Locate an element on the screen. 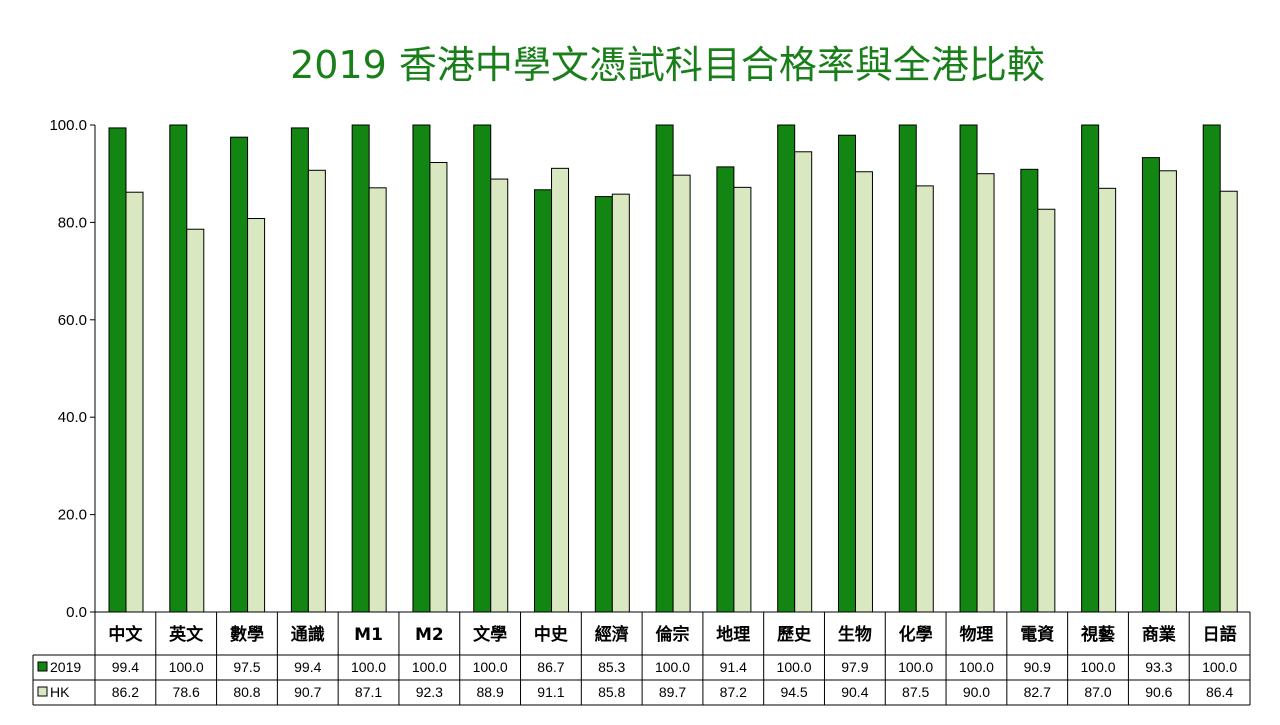 Image resolution: width=1280 pixels, height=725 pixels. data-label: 85.8 is located at coordinates (611, 692).